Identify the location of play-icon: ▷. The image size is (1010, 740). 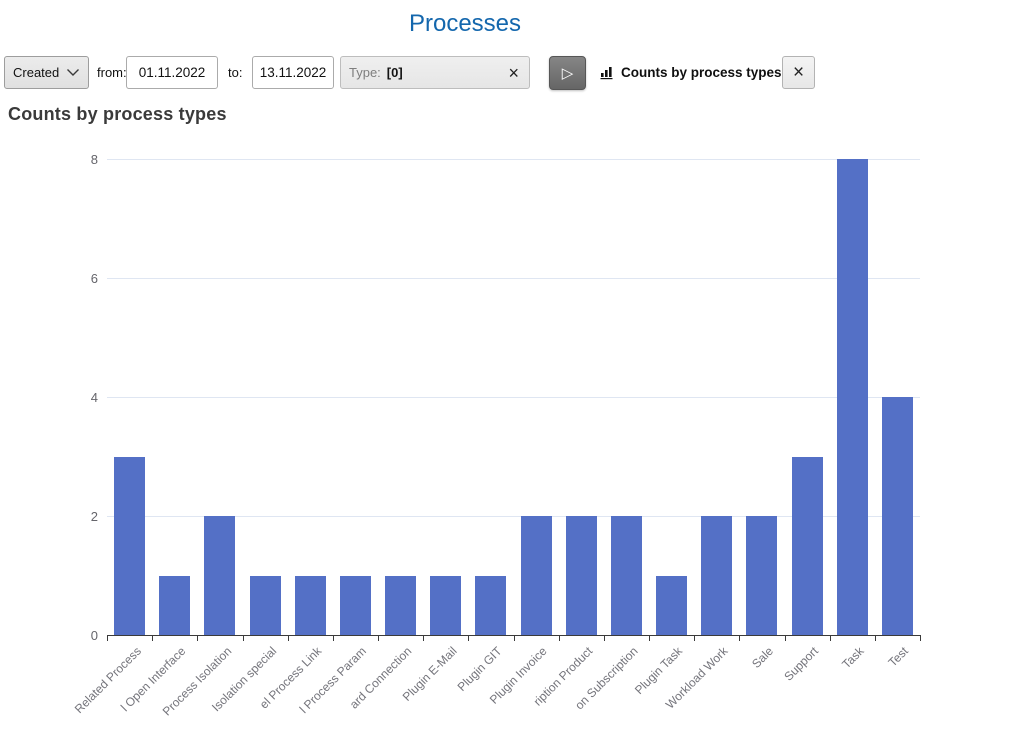
(567, 73).